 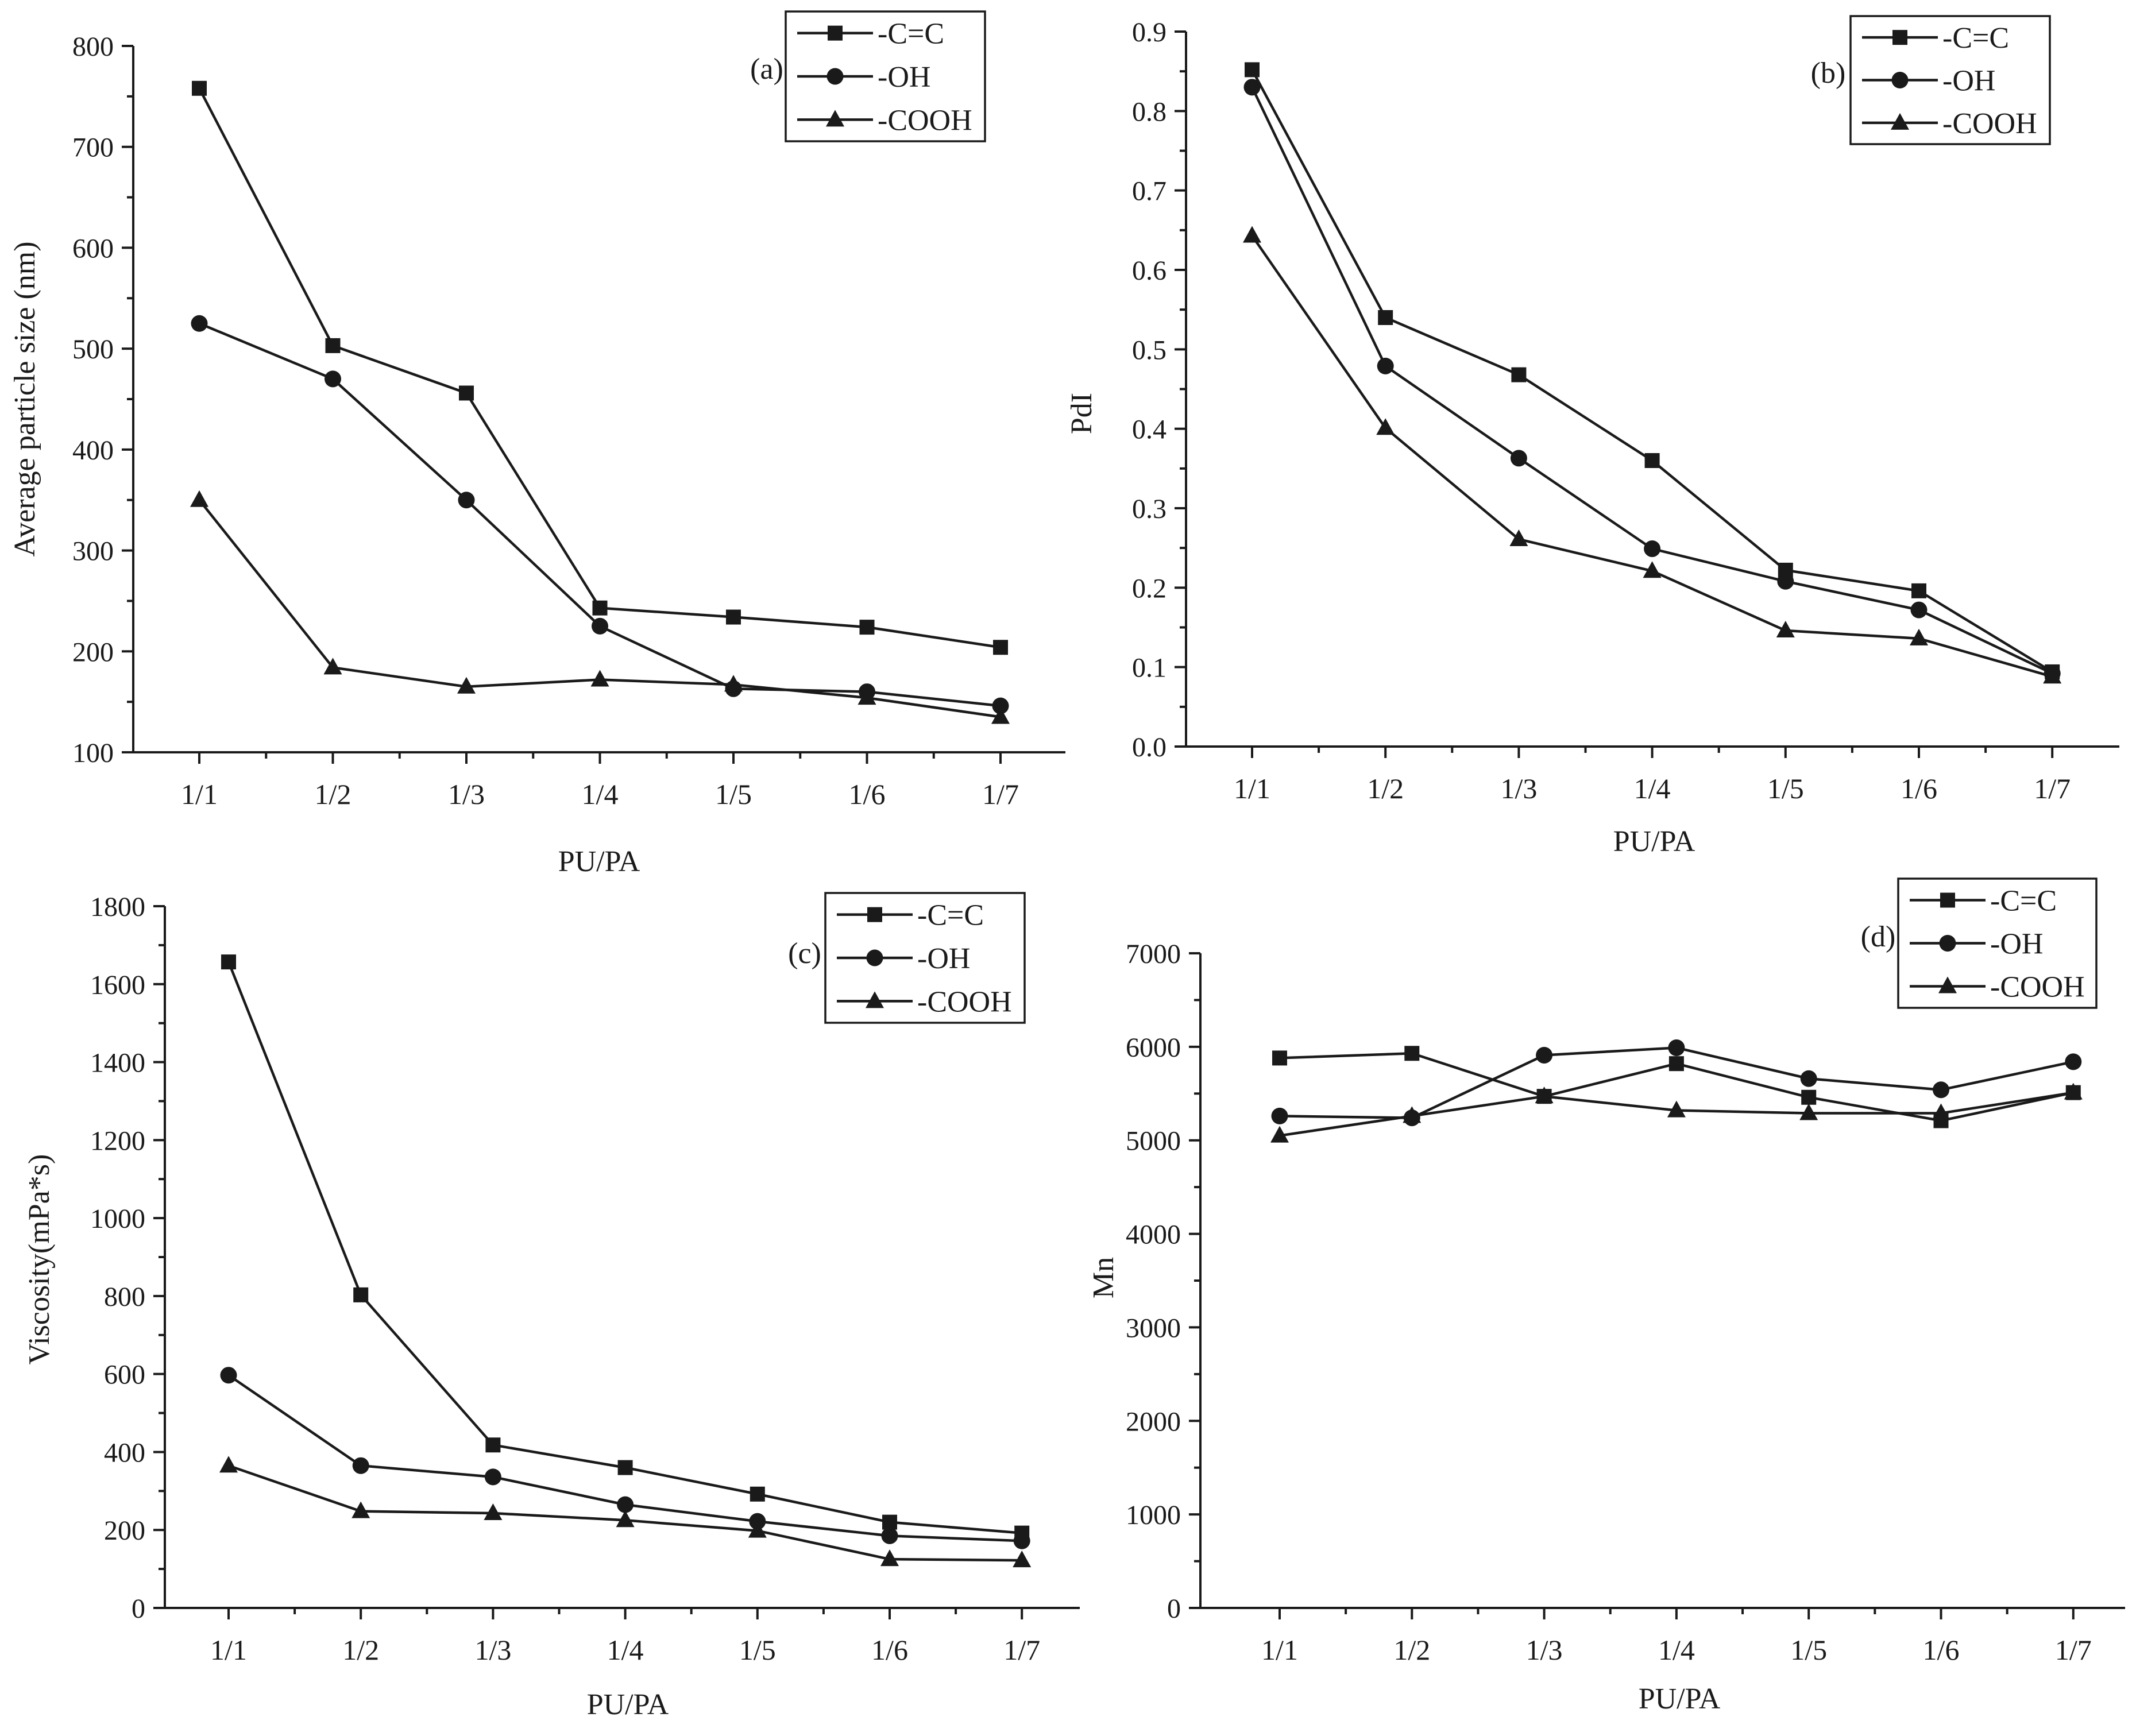 I want to click on y-tick-label: 500, so click(x=93, y=349).